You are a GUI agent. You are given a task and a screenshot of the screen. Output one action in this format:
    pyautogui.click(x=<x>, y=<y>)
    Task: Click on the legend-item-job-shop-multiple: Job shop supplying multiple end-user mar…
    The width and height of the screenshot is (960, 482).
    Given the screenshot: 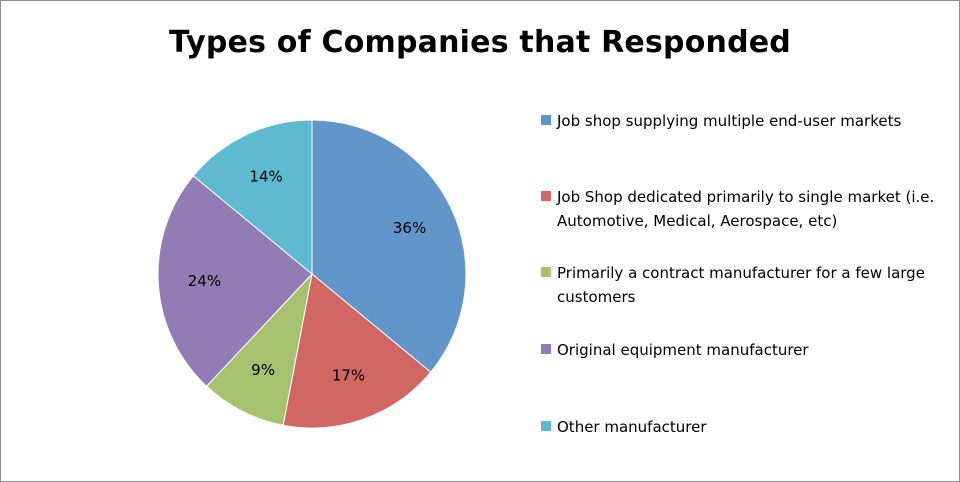 What is the action you would take?
    pyautogui.click(x=746, y=121)
    